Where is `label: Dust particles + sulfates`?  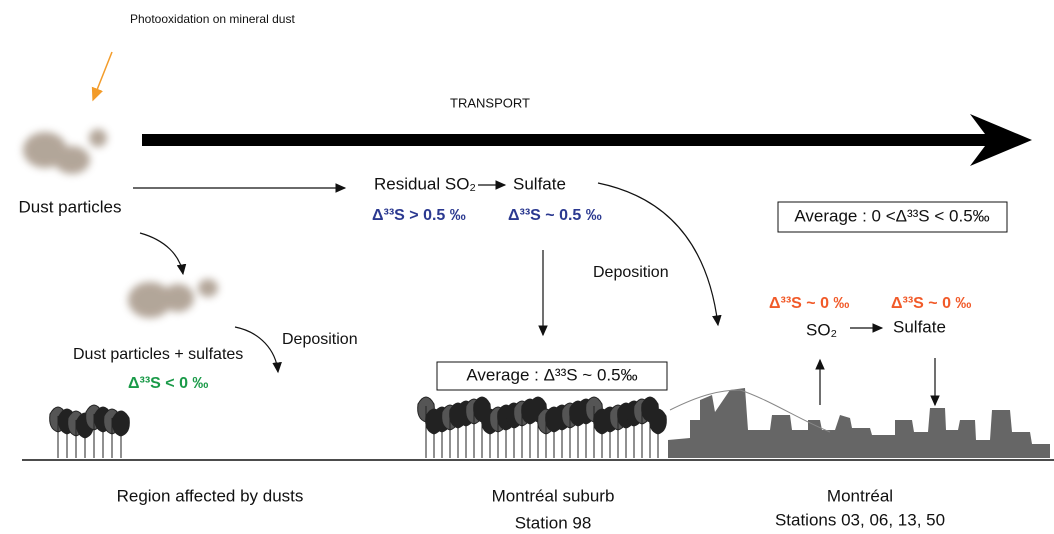
label: Dust particles + sulfates is located at coordinates (158, 354).